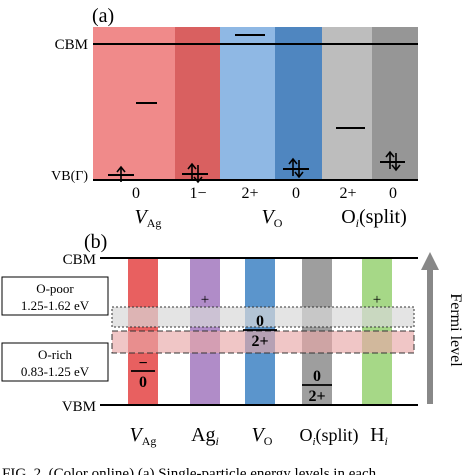 The height and width of the screenshot is (475, 474). I want to click on panel-a-defect-name-vo: VO, so click(272, 218).